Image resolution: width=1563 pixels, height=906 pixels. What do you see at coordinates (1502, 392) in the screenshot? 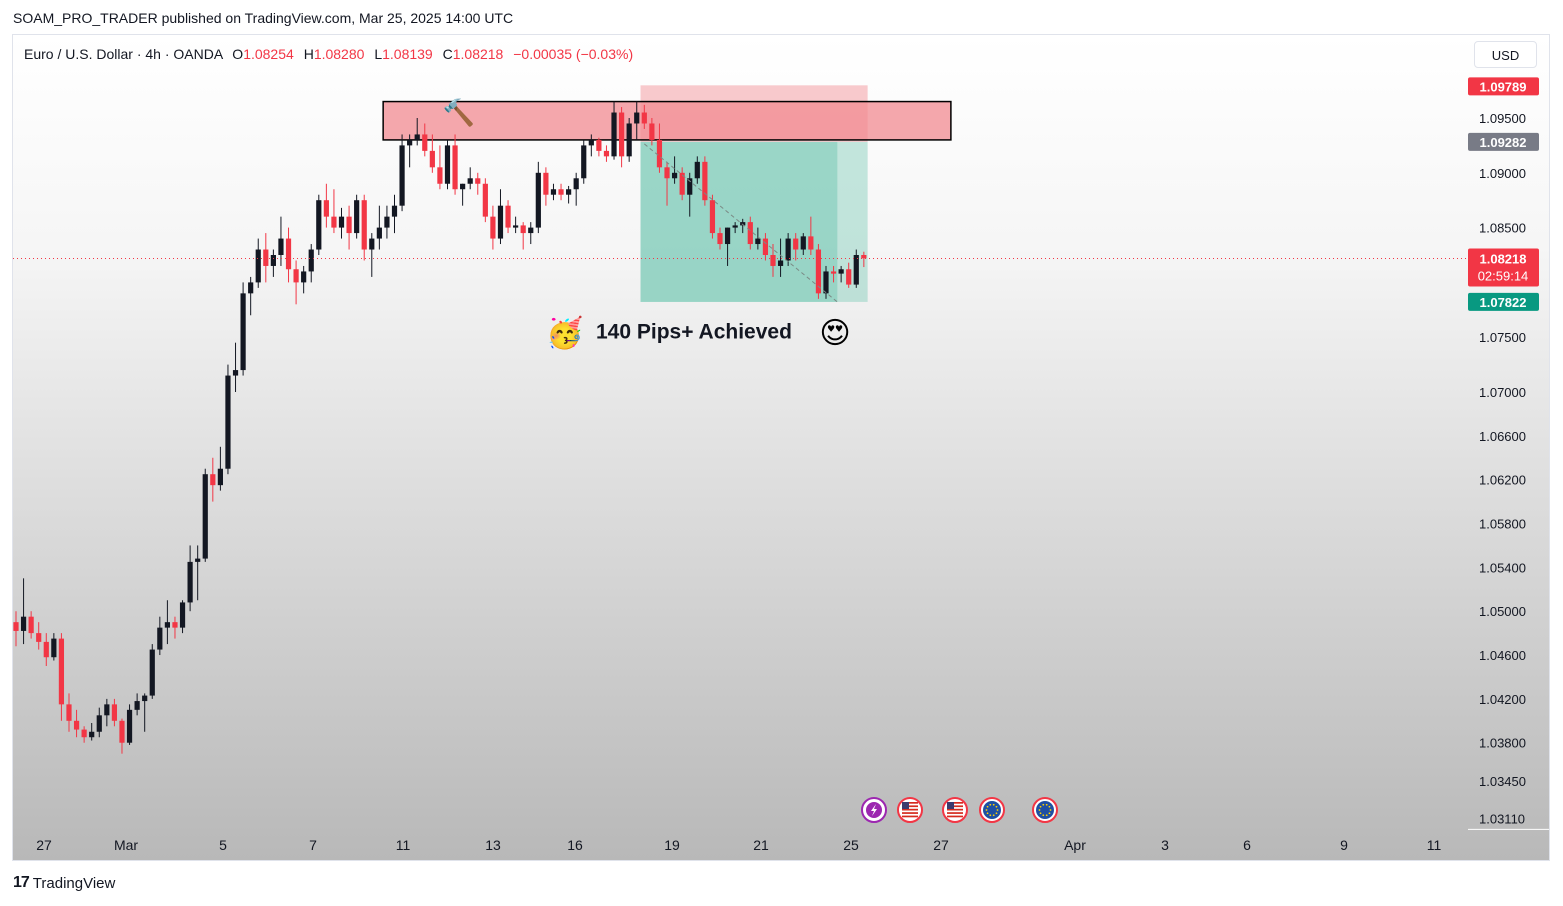
I see `price-tick: 1.07000` at bounding box center [1502, 392].